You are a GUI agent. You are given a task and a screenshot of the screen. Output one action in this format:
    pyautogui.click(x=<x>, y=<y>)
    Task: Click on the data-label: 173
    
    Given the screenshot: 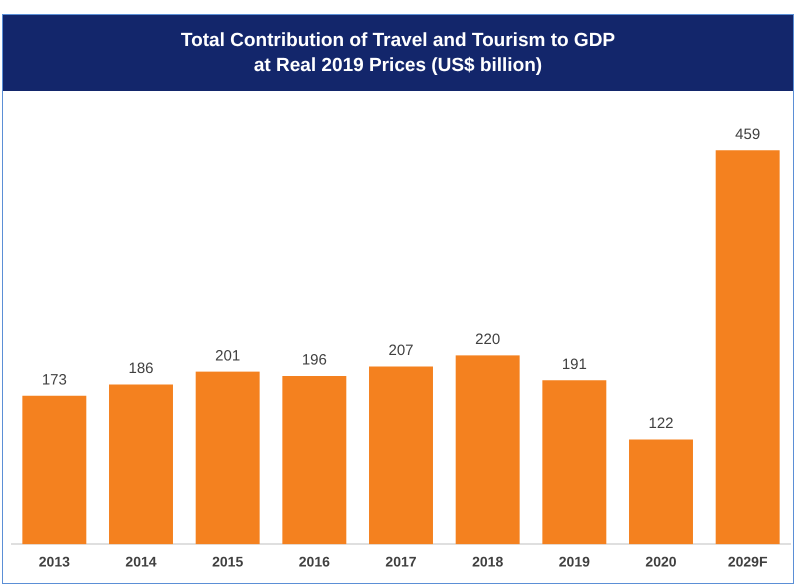 What is the action you would take?
    pyautogui.click(x=54, y=379)
    